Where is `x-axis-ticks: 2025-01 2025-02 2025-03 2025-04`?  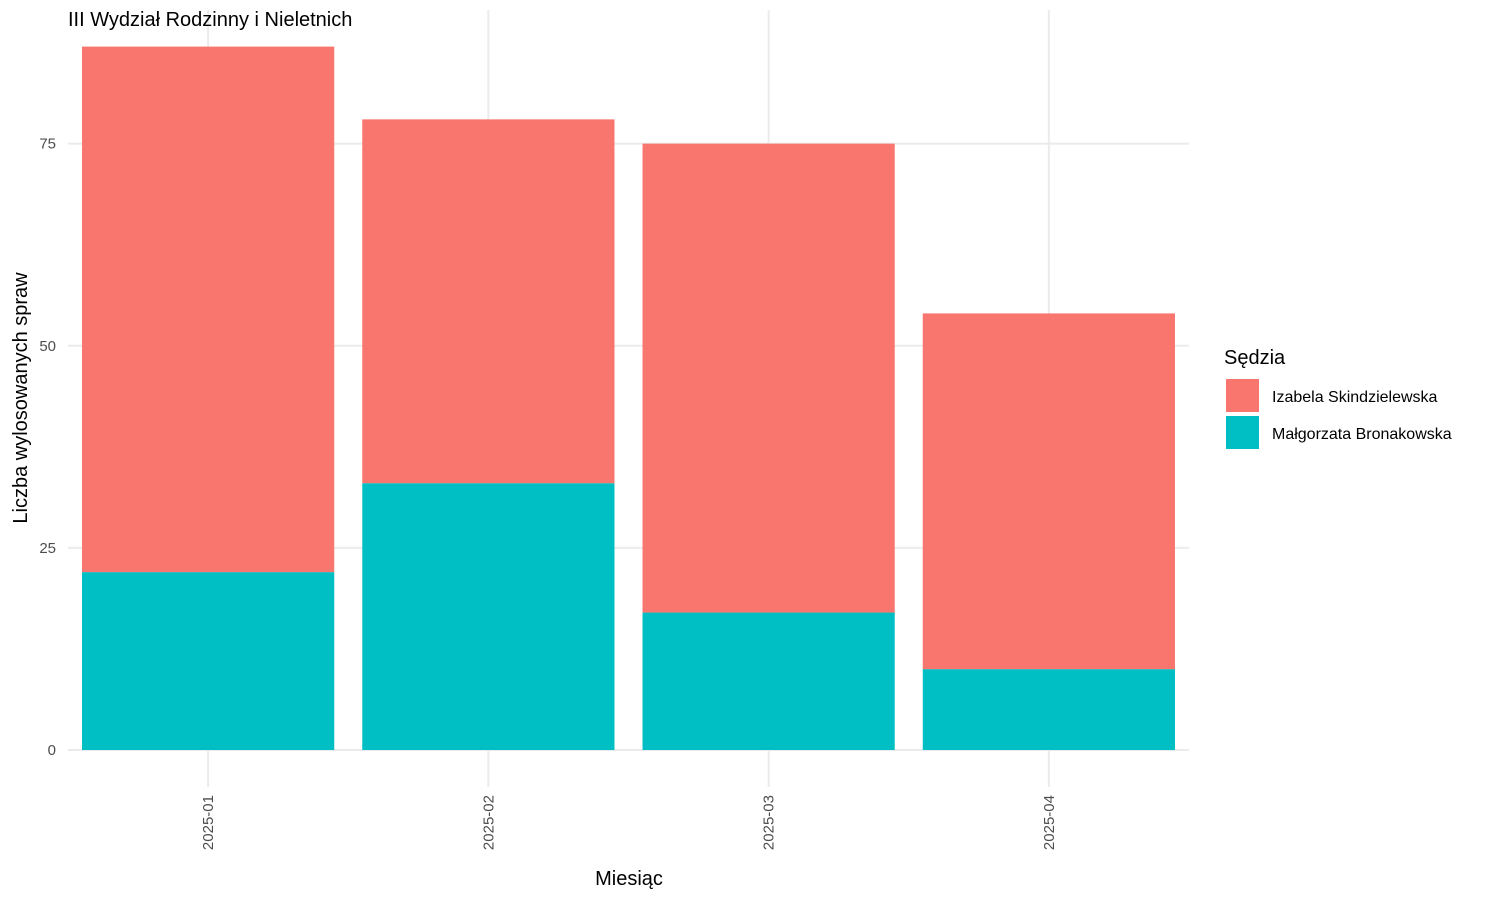
x-axis-ticks: 2025-01 2025-02 2025-03 2025-04 is located at coordinates (629, 822).